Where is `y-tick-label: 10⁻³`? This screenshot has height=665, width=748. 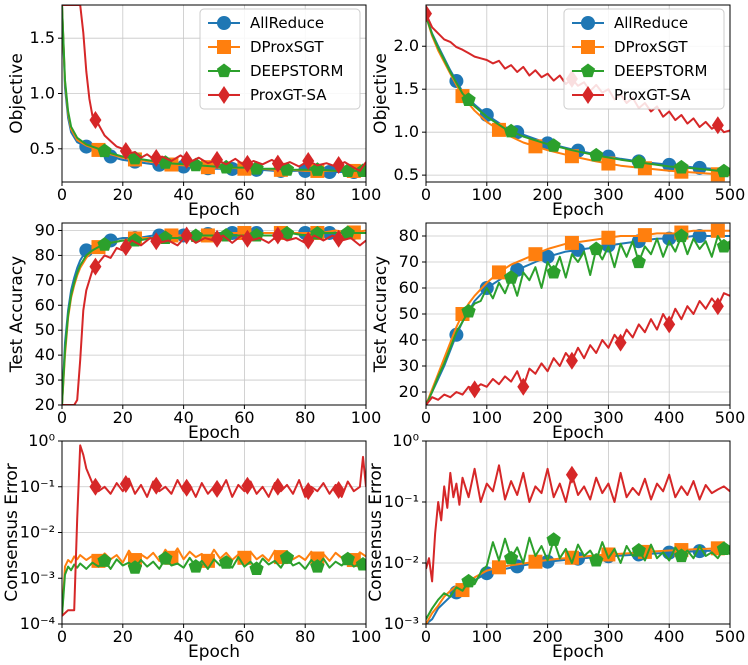 y-tick-label: 10⁻³ is located at coordinates (401, 623).